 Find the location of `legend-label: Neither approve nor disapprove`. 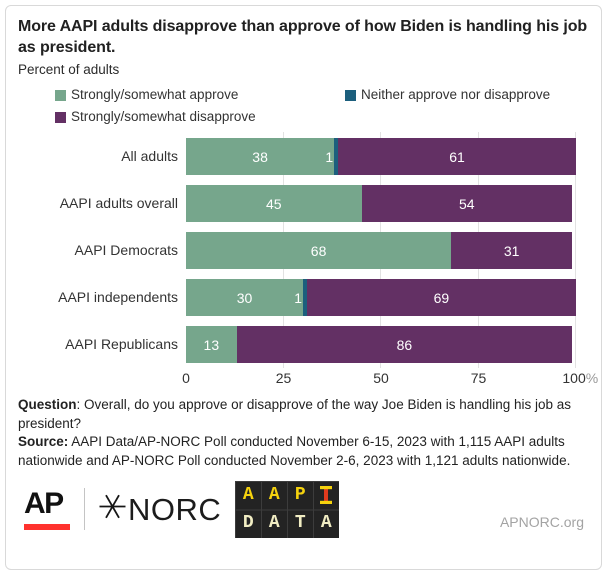

legend-label: Neither approve nor disapprove is located at coordinates (456, 95).